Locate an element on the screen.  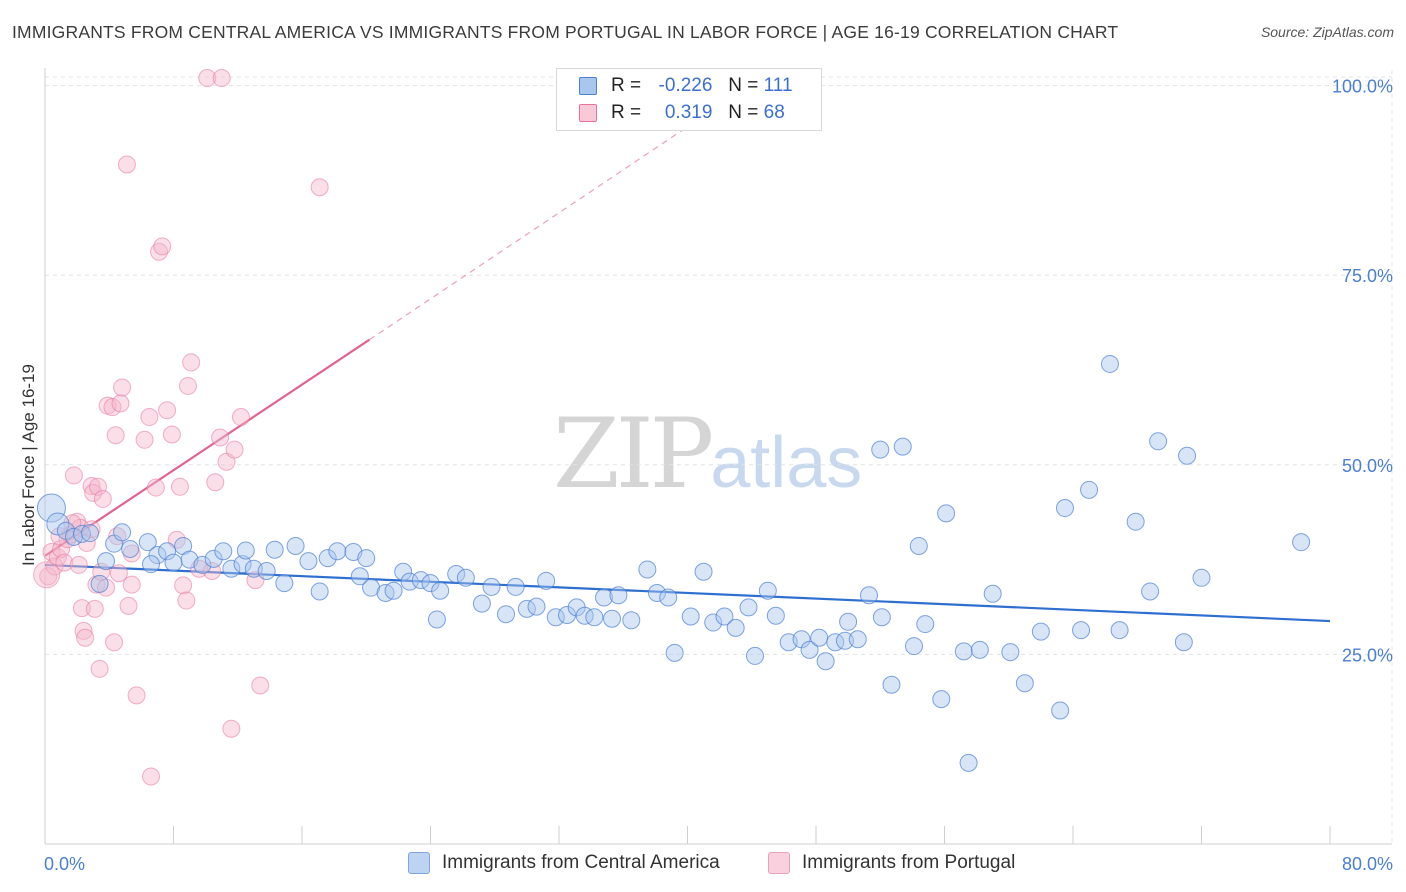
source-label: Source: ZipAtlas.com is located at coordinates (1327, 32).